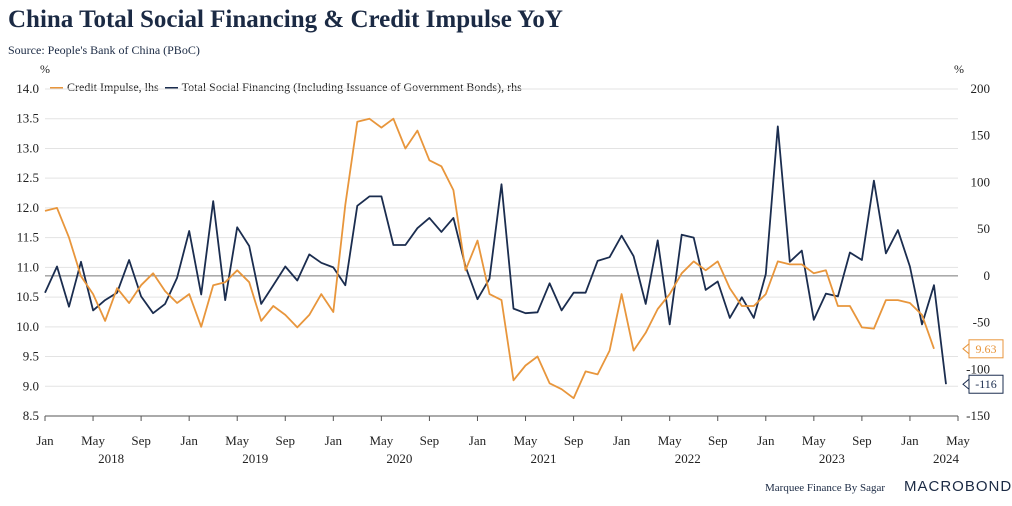  Describe the element at coordinates (399, 458) in the screenshot. I see `x-year-label: 2020` at that location.